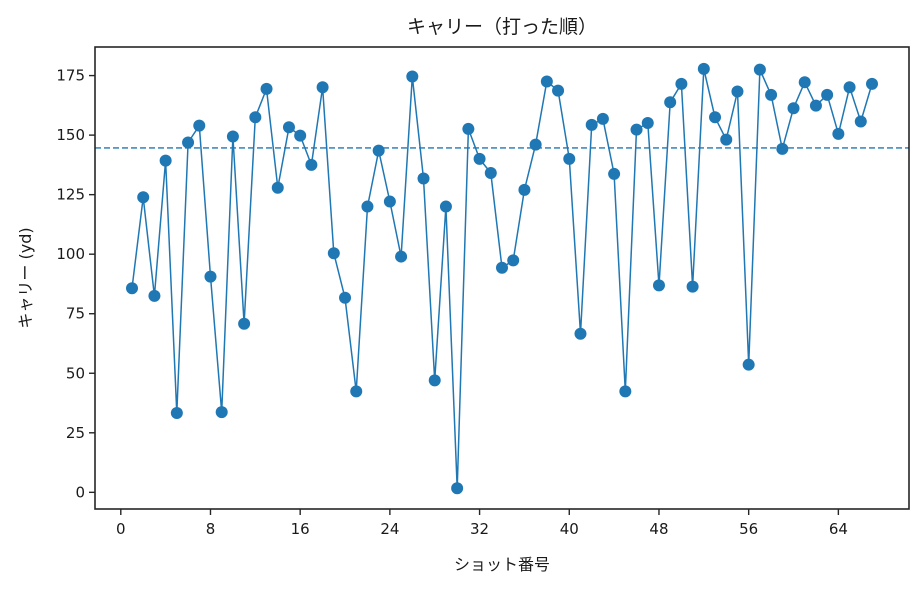 This screenshot has width=924, height=591. Describe the element at coordinates (569, 529) in the screenshot. I see `x-tick-label: 40` at that location.